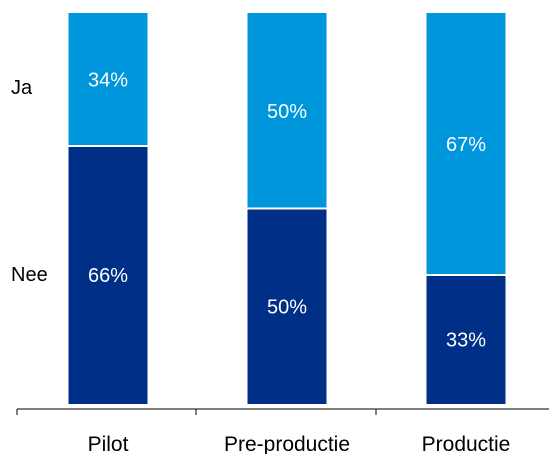 The image size is (549, 454). Describe the element at coordinates (282, 431) in the screenshot. I see `x-axis: Pilot Pre-productie Productie` at that location.